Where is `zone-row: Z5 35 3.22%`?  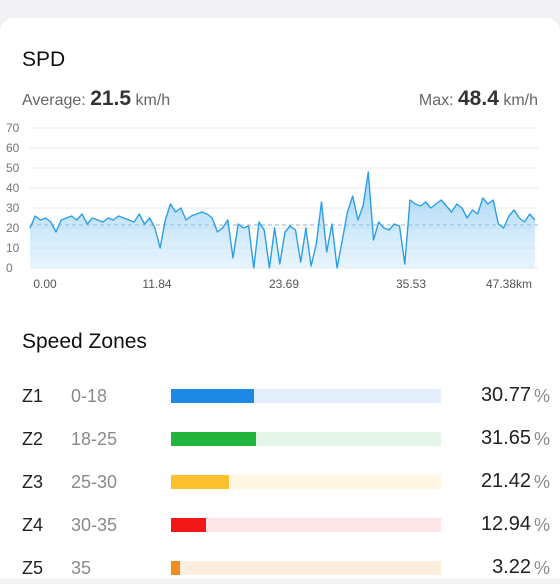 zone-row: Z5 35 3.22% is located at coordinates (280, 569).